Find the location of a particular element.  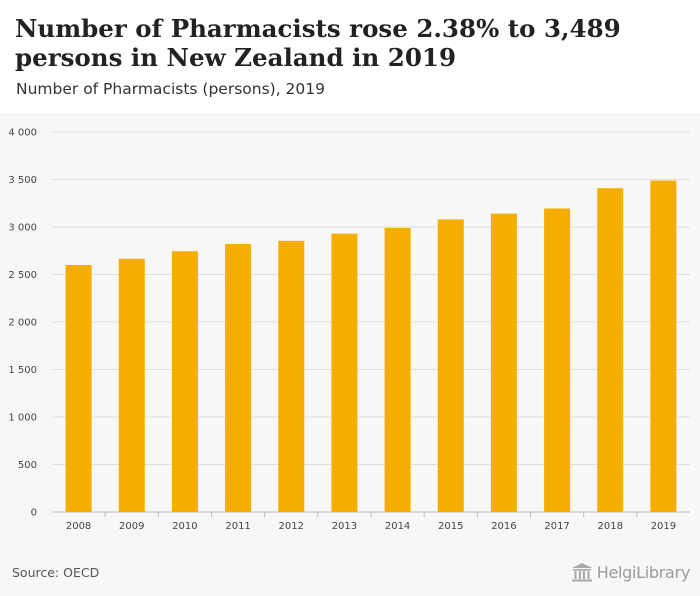

x-tick-label: 2014 is located at coordinates (397, 526).